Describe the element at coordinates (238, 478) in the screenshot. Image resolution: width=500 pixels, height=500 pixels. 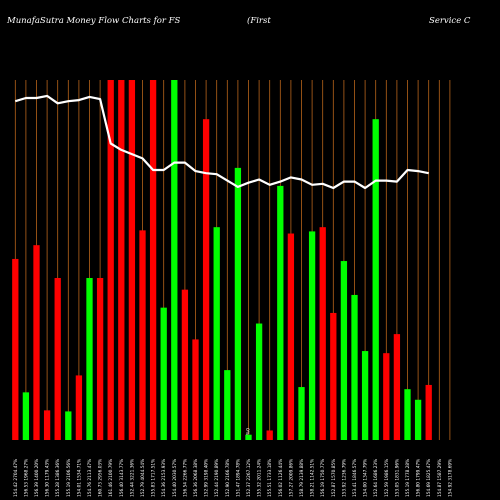
I see `x-tick-label: 151.47 1894.78%` at that location.